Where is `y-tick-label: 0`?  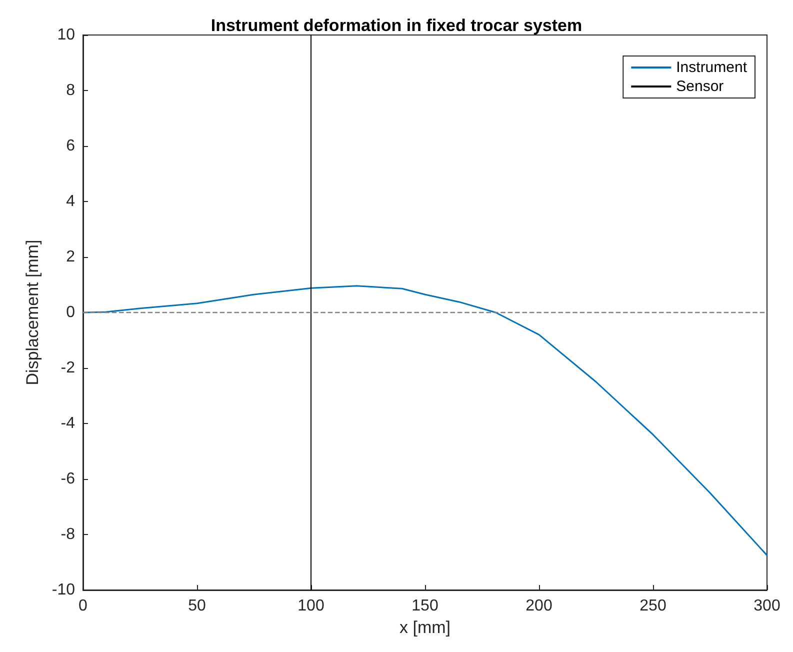 y-tick-label: 0 is located at coordinates (71, 312).